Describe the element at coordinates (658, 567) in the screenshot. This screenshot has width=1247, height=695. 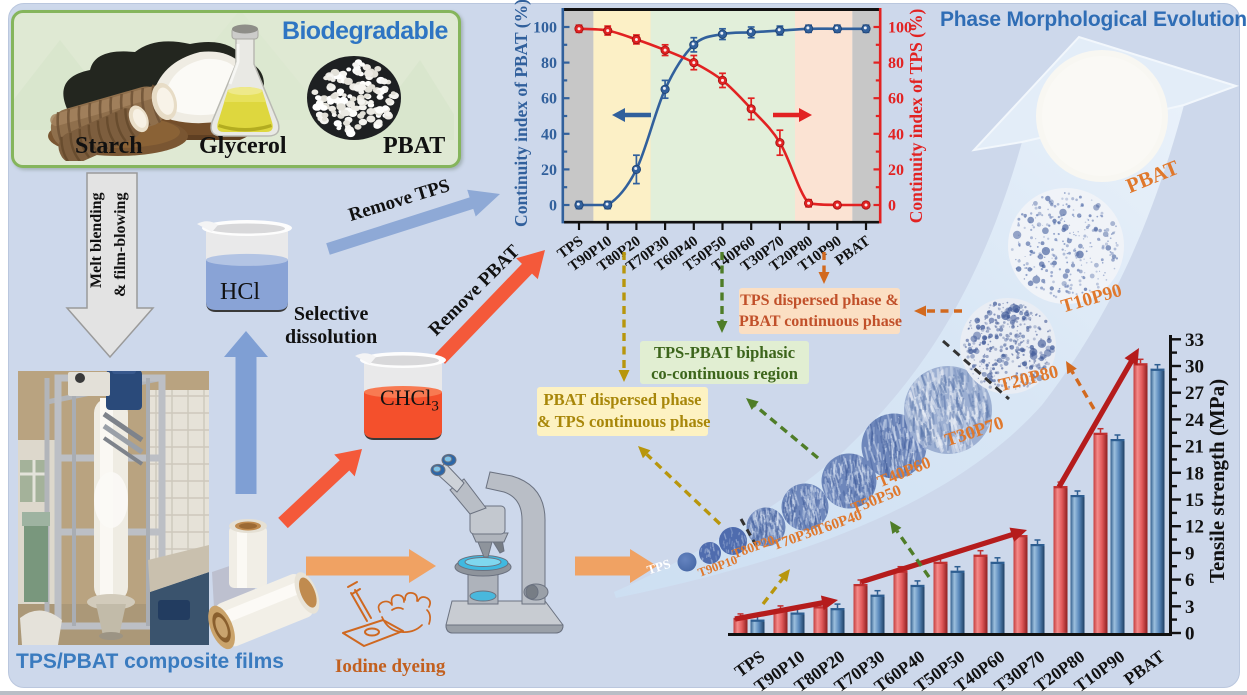
I see `svg-text: TPS` at that location.